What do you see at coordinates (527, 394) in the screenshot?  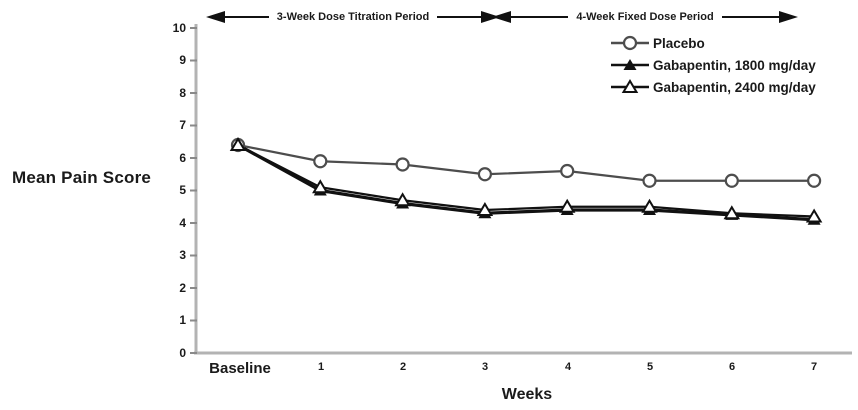 I see `x-axis-title: Weeks` at bounding box center [527, 394].